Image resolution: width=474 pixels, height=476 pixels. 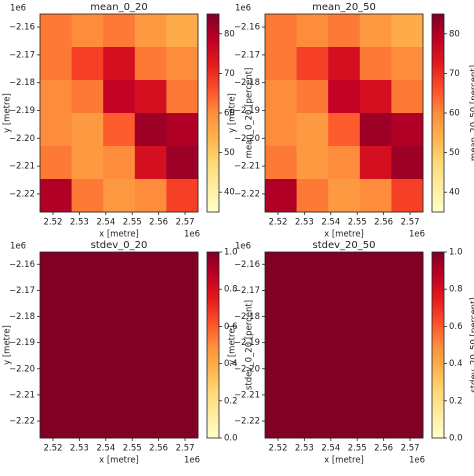 What do you see at coordinates (472, 113) in the screenshot?
I see `colorbar-label: mean_20_50 [percent]` at bounding box center [472, 113].